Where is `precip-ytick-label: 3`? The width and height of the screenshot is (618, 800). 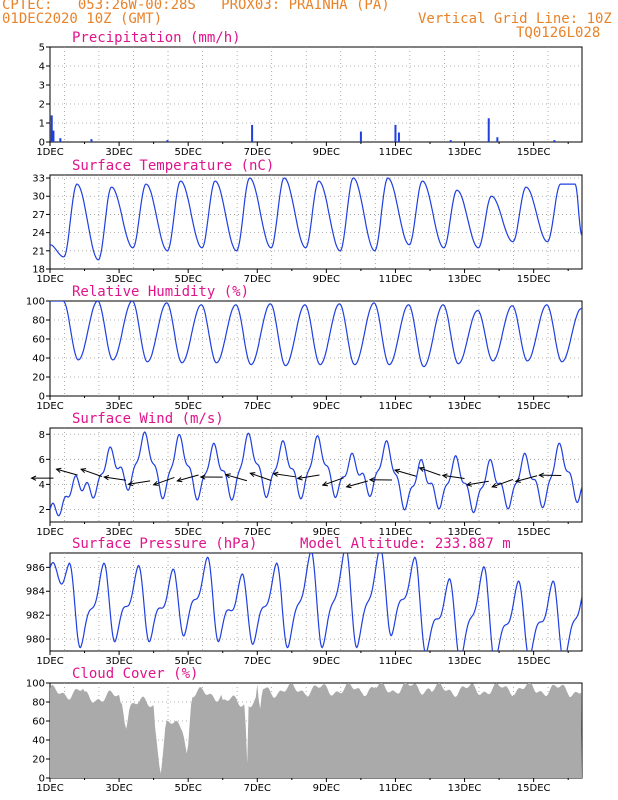
precip-ytick-label: 3 is located at coordinates (42, 86).